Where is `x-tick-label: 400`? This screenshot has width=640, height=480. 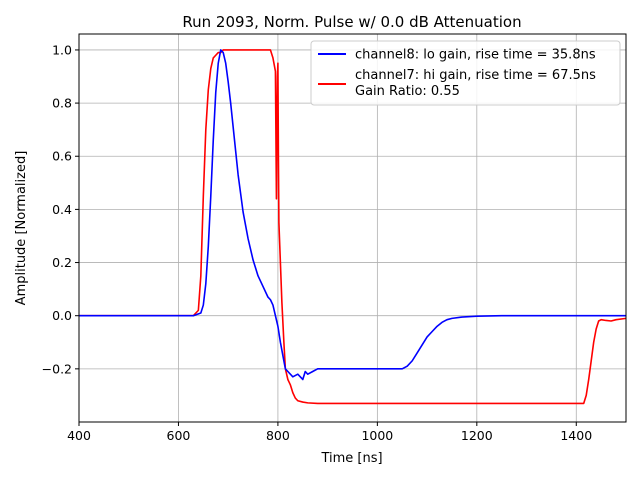
x-tick-label: 400 is located at coordinates (79, 435).